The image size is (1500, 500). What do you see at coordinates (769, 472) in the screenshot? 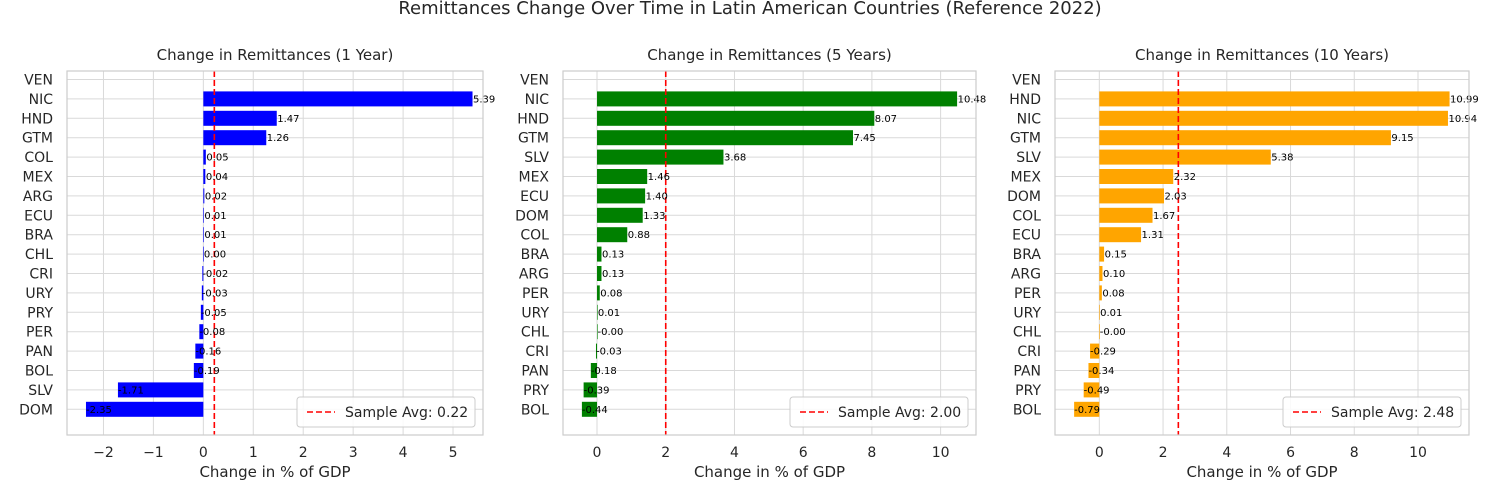
I see `x-axis-label: Change in % of GDP` at bounding box center [769, 472].